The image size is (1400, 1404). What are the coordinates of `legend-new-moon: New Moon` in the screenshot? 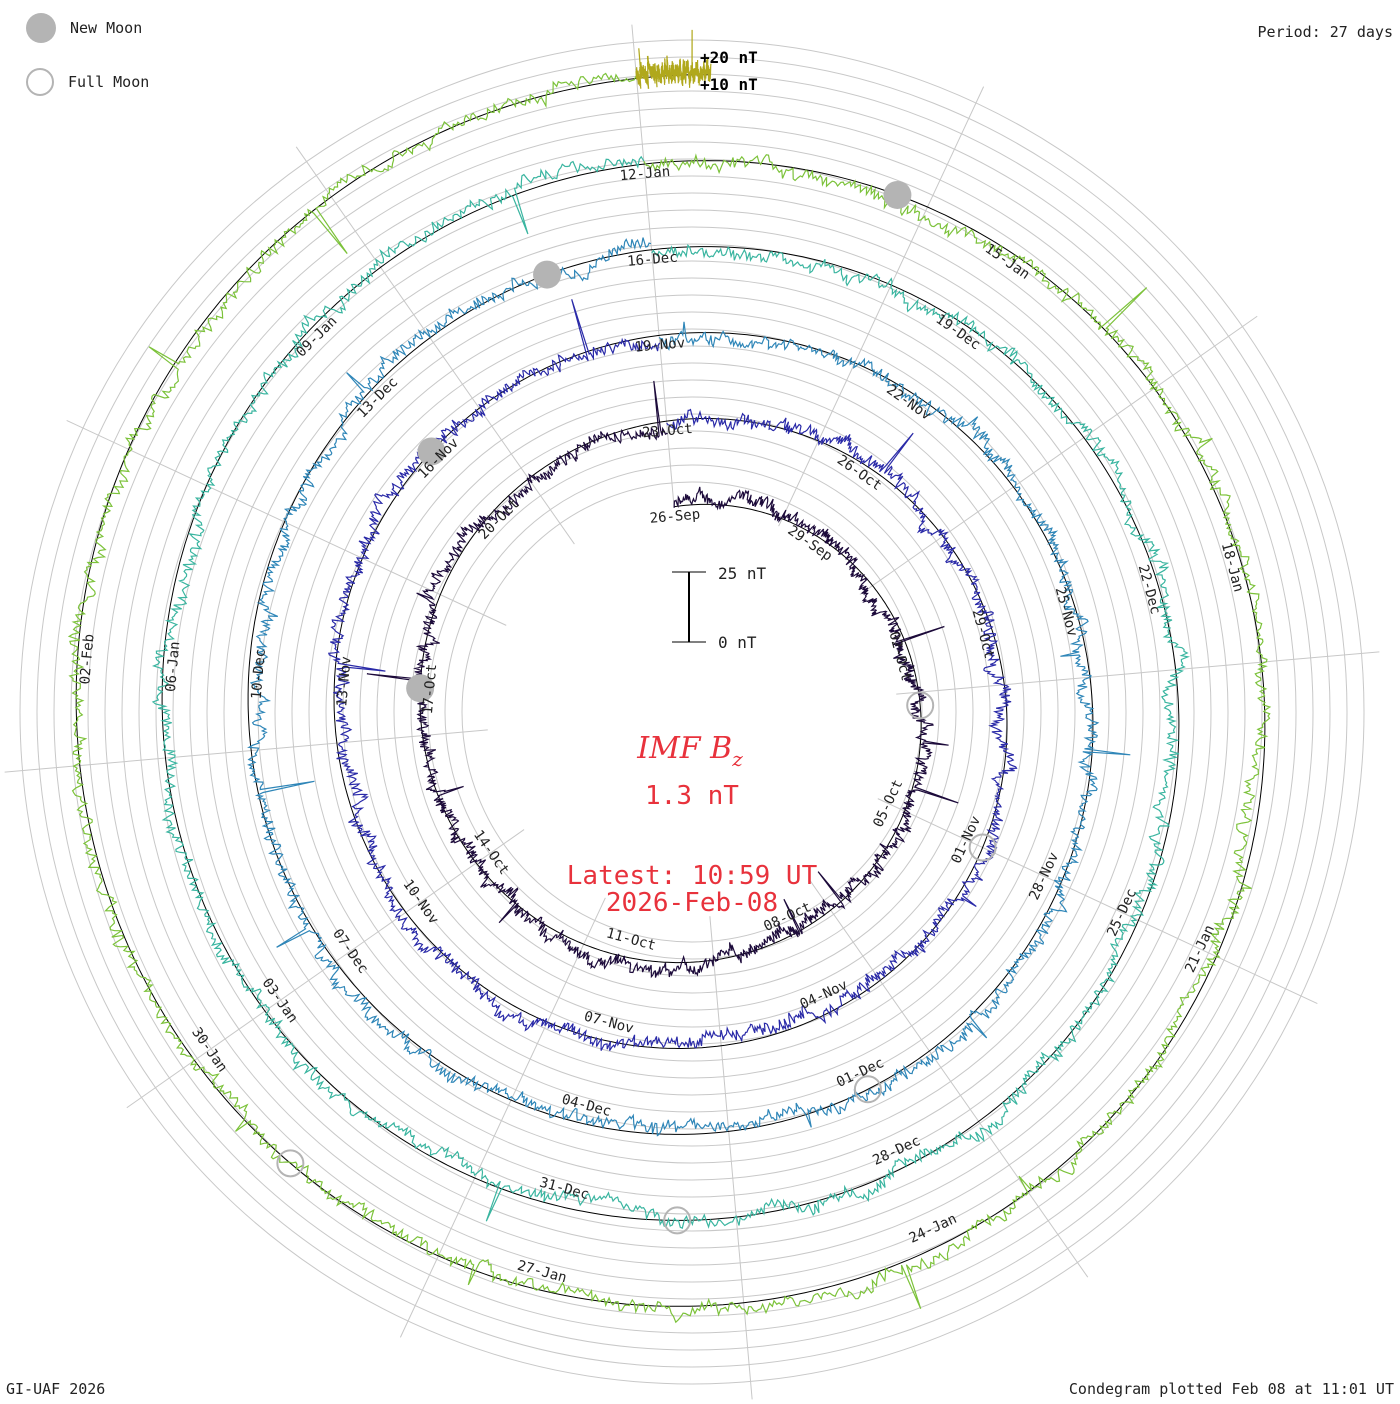 It's located at (84, 28).